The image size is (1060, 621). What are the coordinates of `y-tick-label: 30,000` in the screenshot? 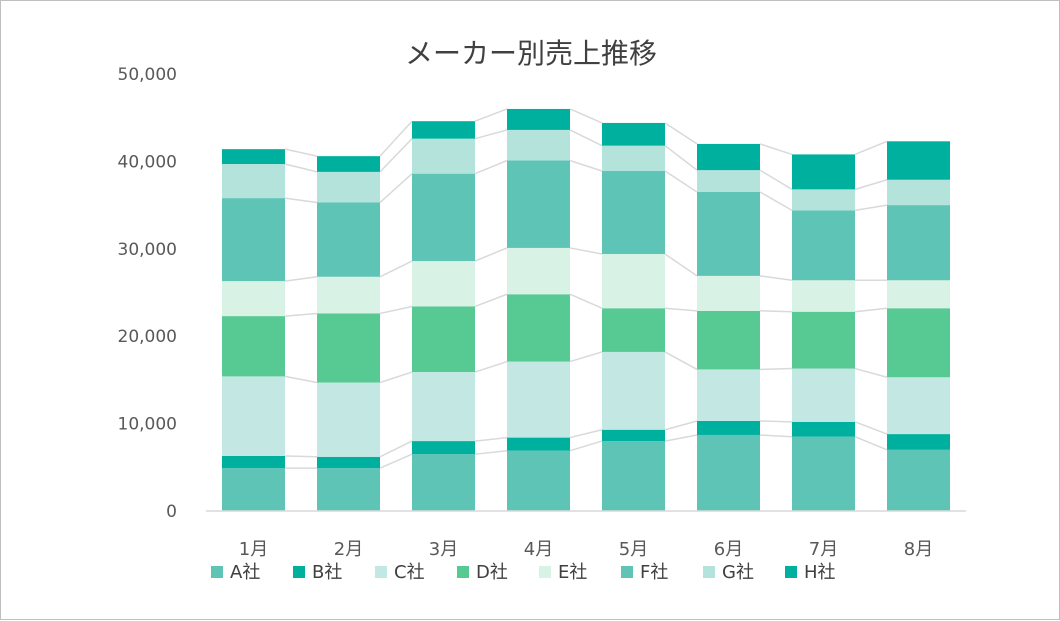 It's located at (147, 250).